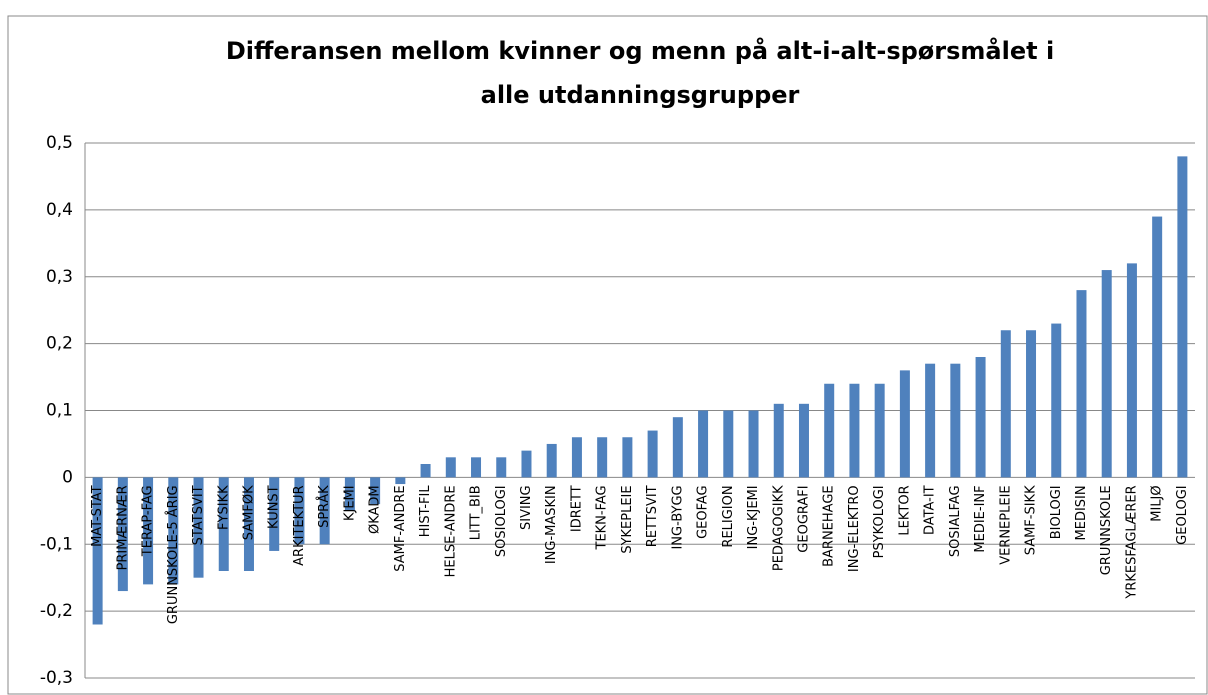 The width and height of the screenshot is (1208, 695). Describe the element at coordinates (56, 544) in the screenshot. I see `y-tick-label: -0,1` at that location.